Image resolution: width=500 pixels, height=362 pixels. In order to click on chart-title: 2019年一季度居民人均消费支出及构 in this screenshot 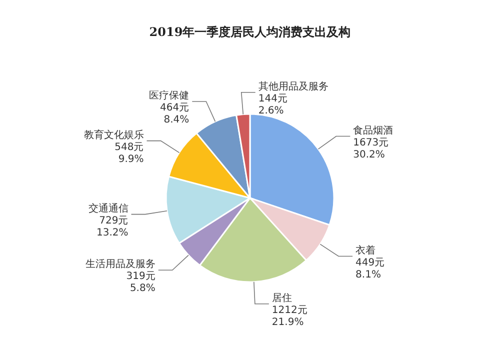, I will do `click(250, 32)`.